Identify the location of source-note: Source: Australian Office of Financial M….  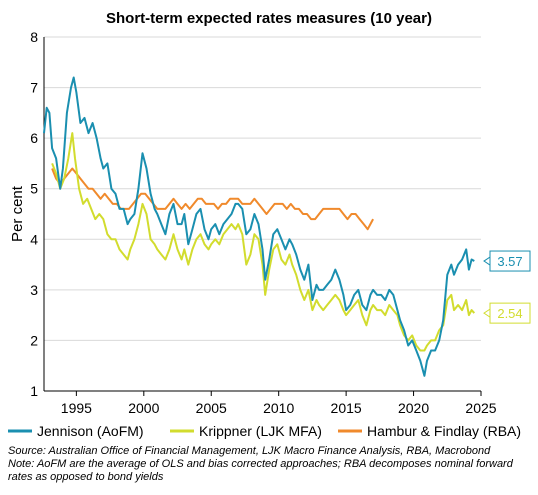
(249, 451).